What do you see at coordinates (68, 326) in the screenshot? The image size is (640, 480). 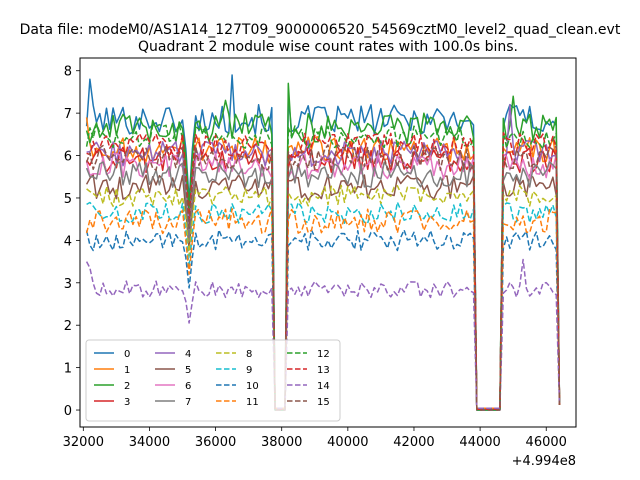 I see `y-tick-label: 2` at bounding box center [68, 326].